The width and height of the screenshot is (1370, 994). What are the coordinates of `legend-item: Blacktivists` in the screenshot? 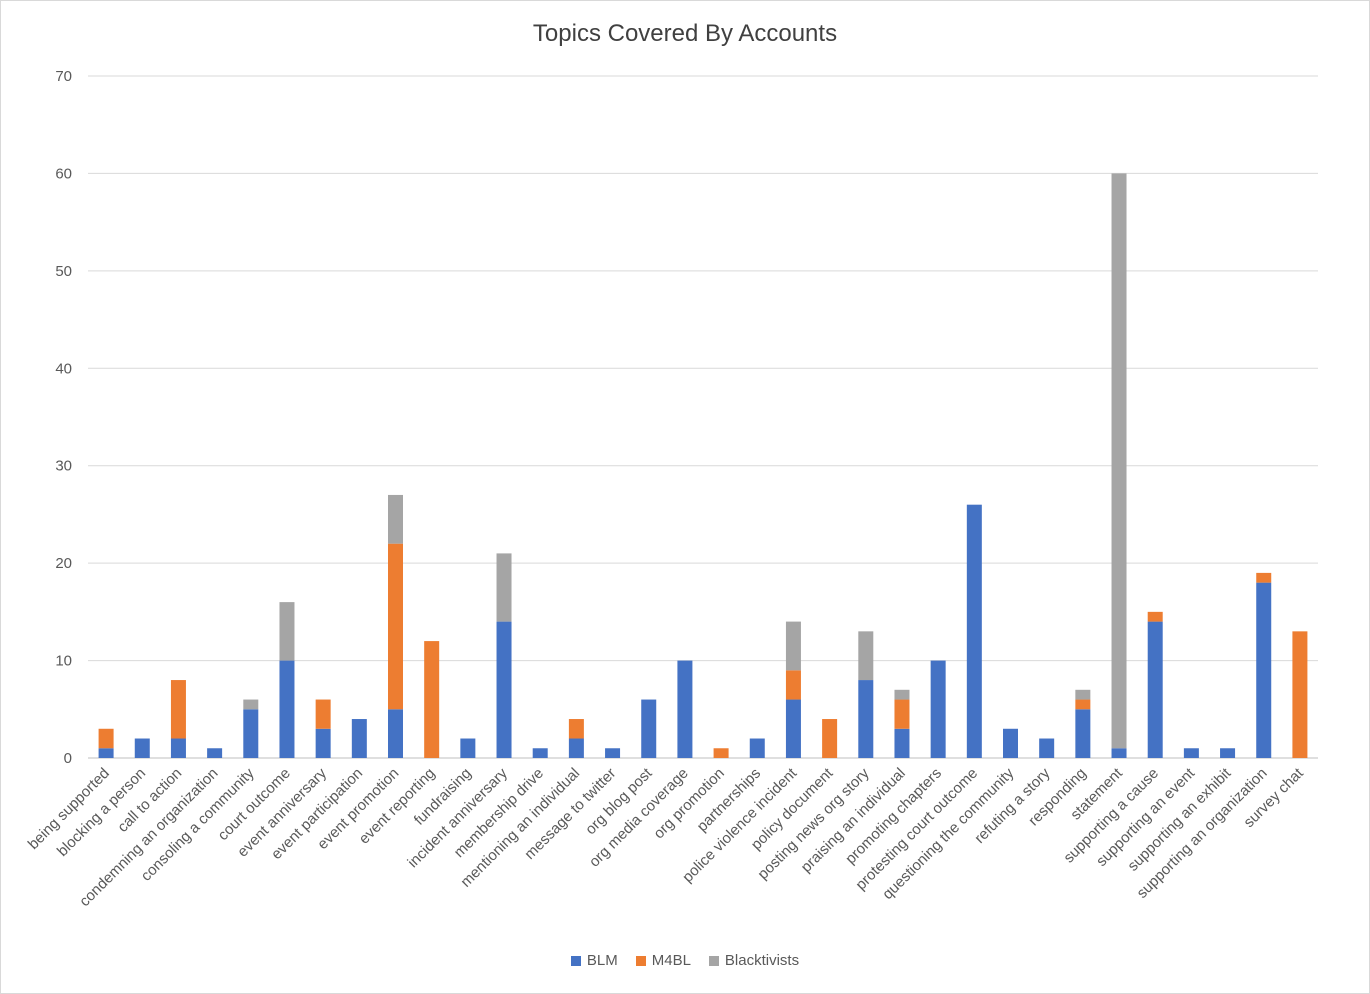 It's located at (754, 960).